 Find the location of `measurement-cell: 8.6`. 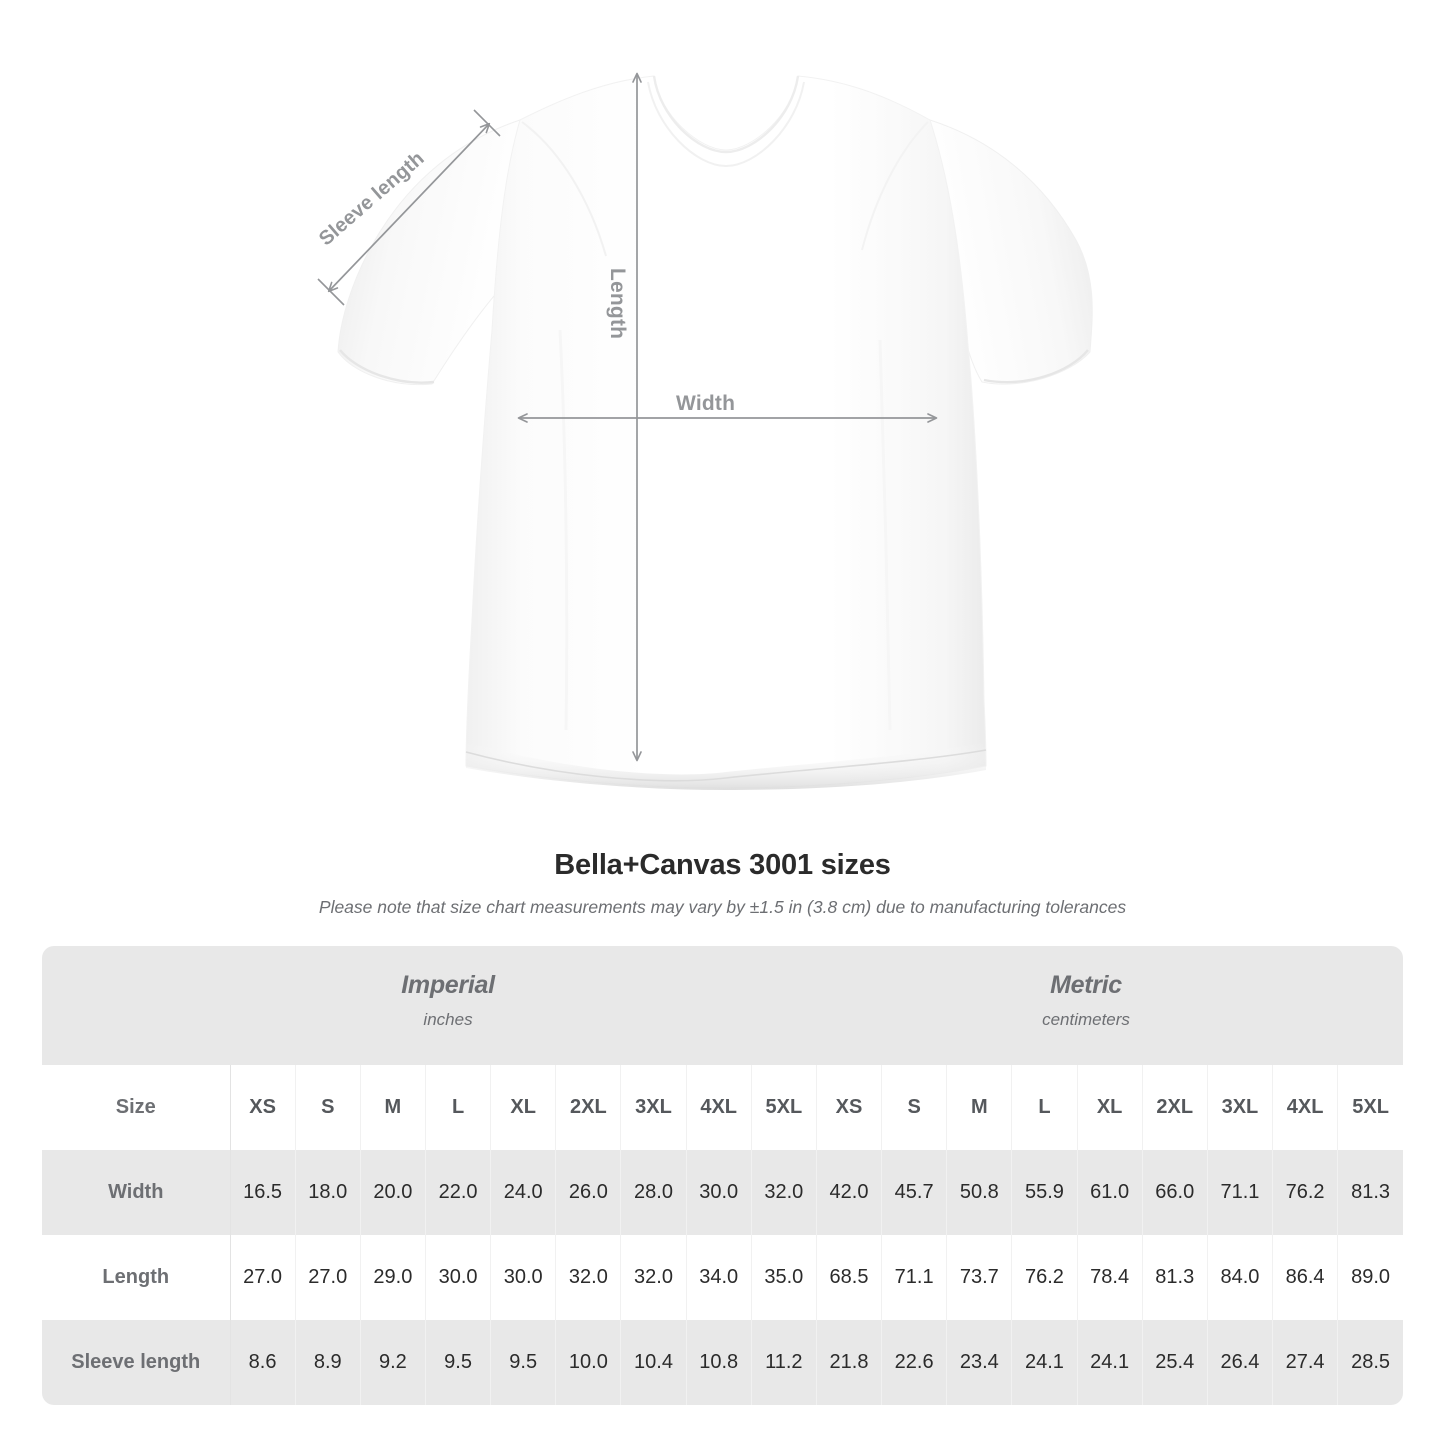

measurement-cell: 8.6 is located at coordinates (263, 1362).